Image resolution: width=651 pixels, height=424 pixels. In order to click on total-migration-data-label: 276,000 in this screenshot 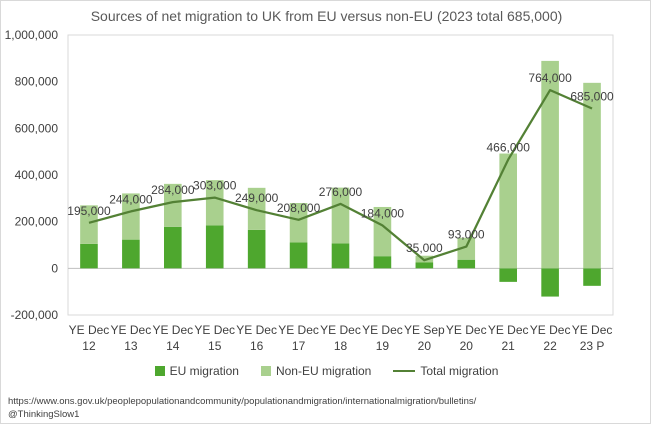, I will do `click(341, 192)`.